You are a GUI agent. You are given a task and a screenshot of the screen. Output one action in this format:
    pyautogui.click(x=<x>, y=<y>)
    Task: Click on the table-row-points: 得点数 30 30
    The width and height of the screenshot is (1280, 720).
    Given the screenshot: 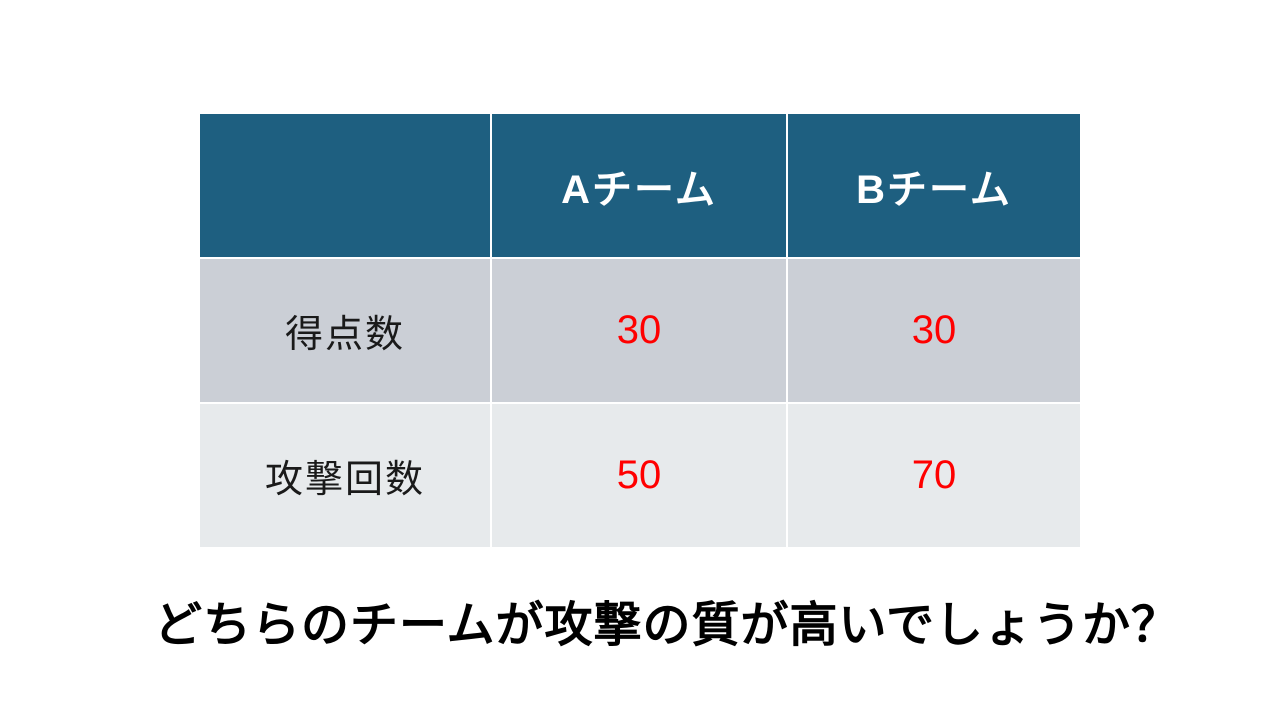 What is the action you would take?
    pyautogui.click(x=640, y=330)
    